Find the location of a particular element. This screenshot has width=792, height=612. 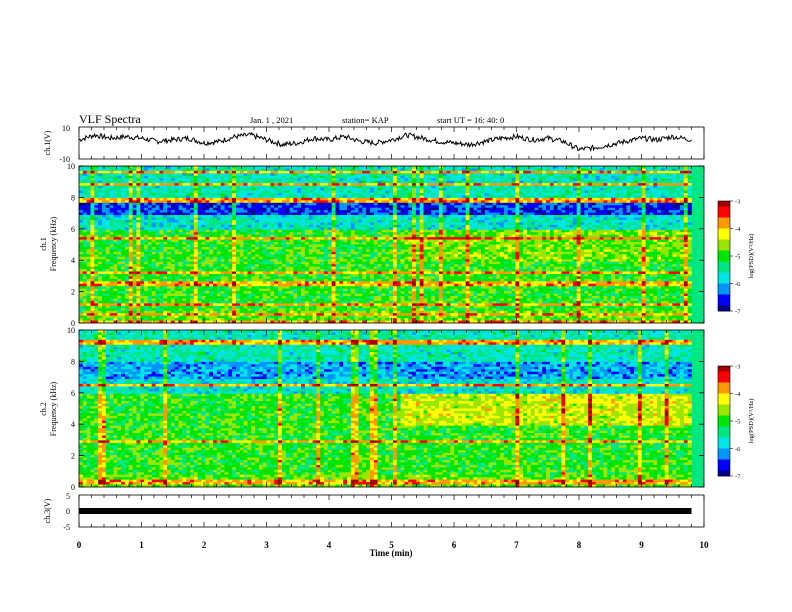

x-axis-tick-labels: 0 1 2 3 4 5 6 7 8 9 10 is located at coordinates (393, 545).